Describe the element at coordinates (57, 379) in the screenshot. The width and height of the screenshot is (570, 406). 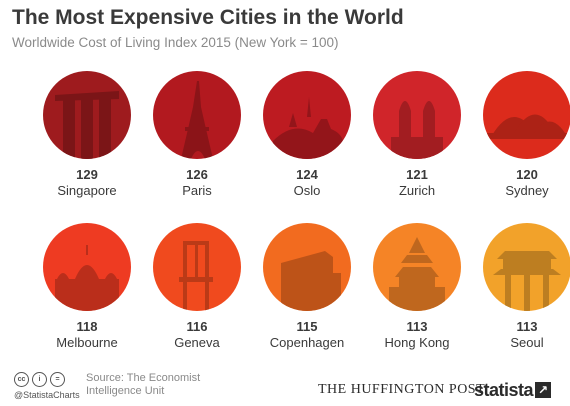
I see `no-derivatives-icon: =` at that location.